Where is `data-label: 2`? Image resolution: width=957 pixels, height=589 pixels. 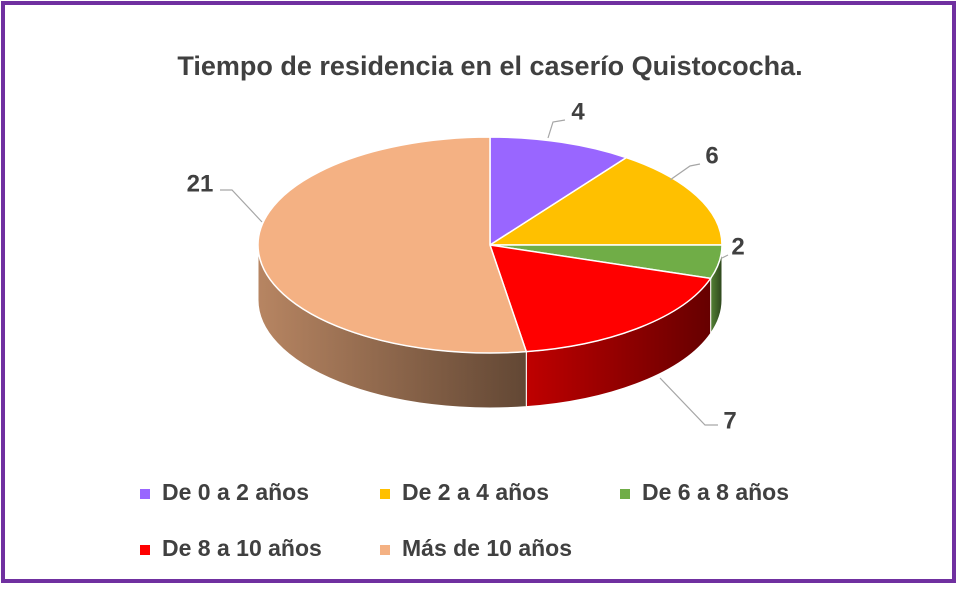 data-label: 2 is located at coordinates (737, 246).